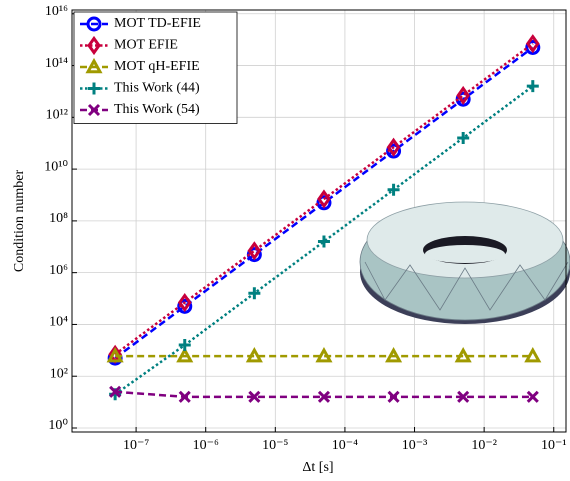 The height and width of the screenshot is (481, 570). What do you see at coordinates (57, 115) in the screenshot?
I see `y-tick-label: 10¹²` at bounding box center [57, 115].